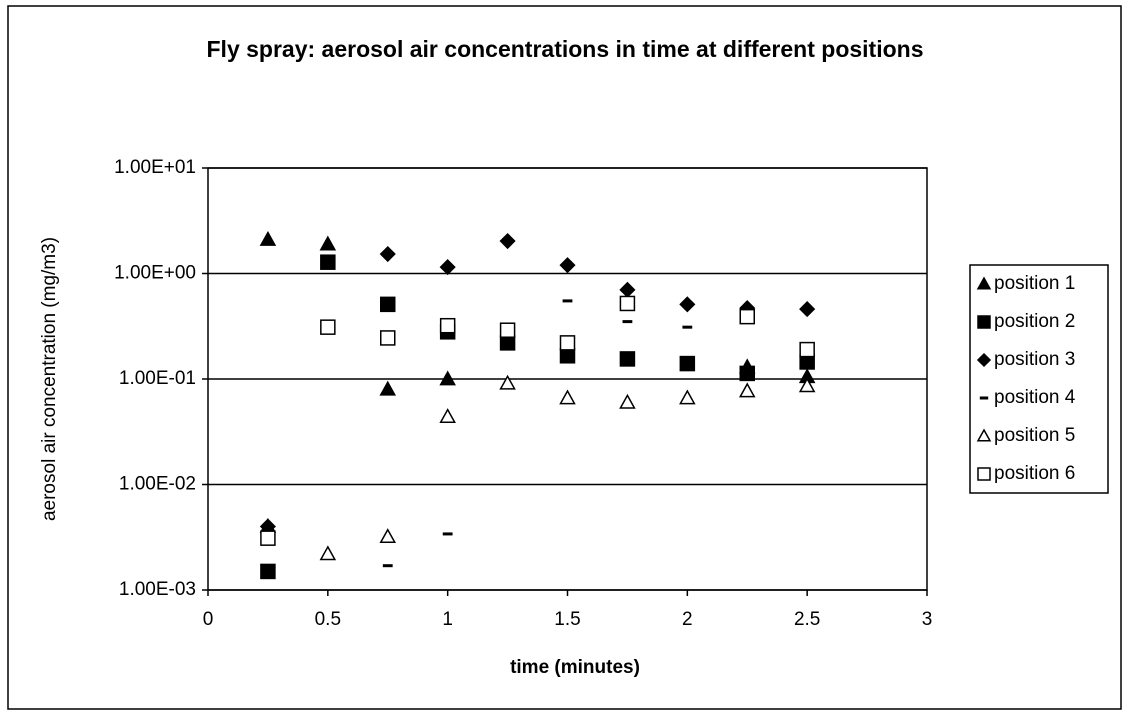 This screenshot has height=713, width=1125. Describe the element at coordinates (157, 378) in the screenshot. I see `y-tick-label: 1.00E-01` at that location.